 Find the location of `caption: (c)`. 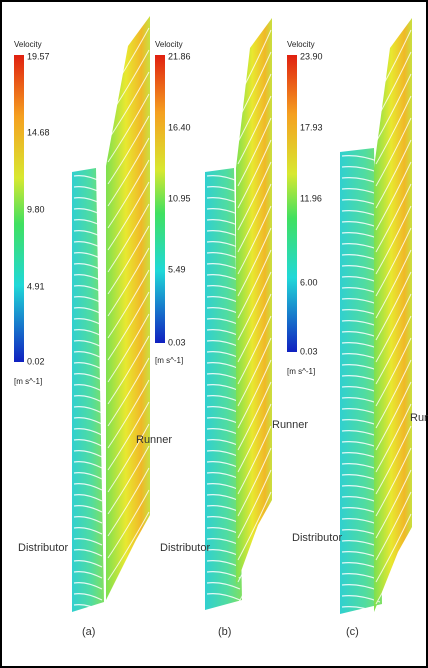

caption: (c) is located at coordinates (352, 632).